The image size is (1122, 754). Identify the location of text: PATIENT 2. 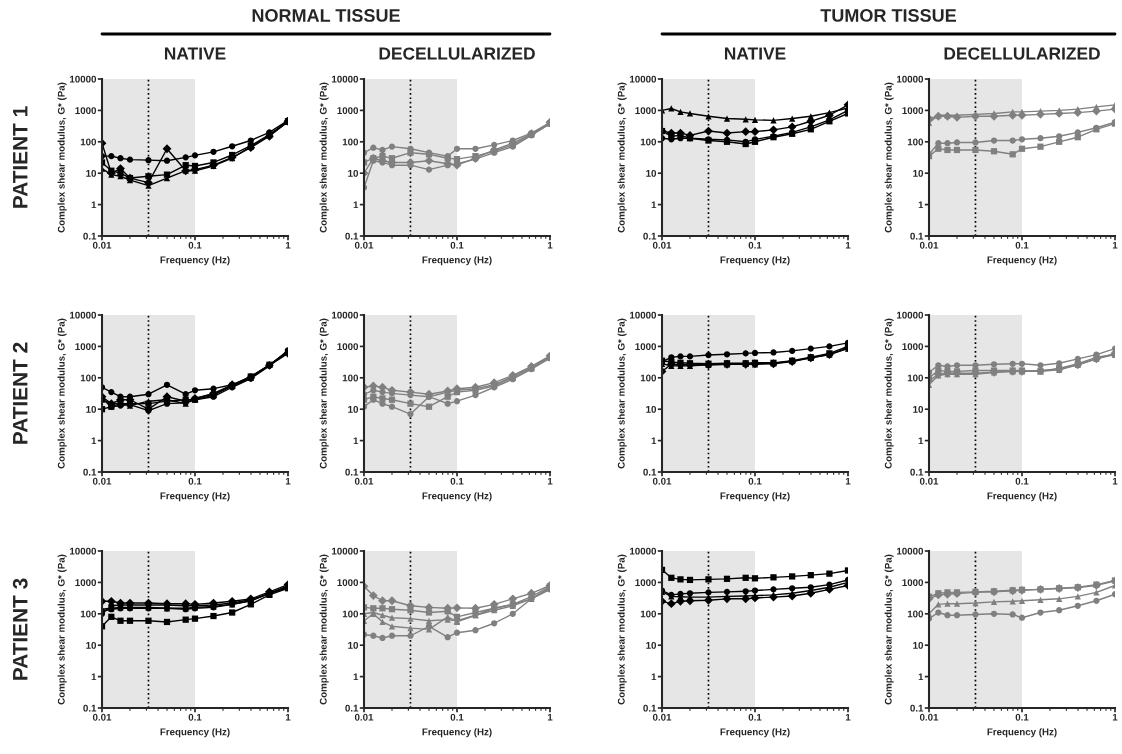
(20, 393).